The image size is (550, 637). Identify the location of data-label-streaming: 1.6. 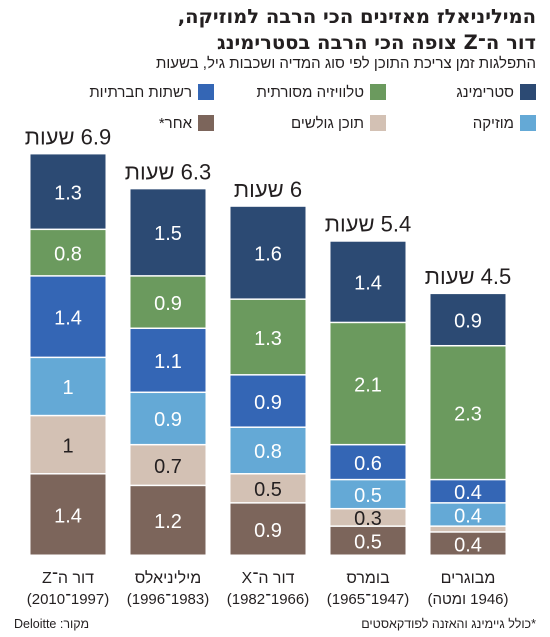
(268, 254).